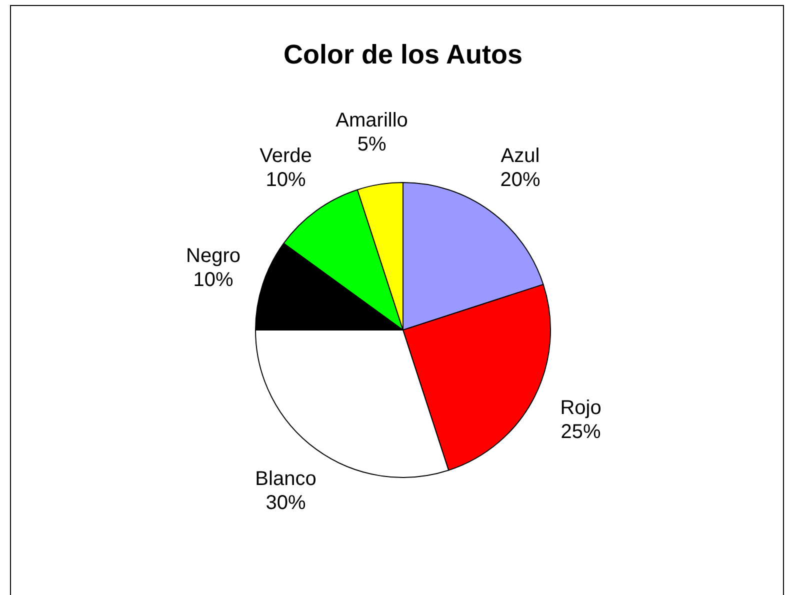 The height and width of the screenshot is (595, 794). Describe the element at coordinates (520, 180) in the screenshot. I see `data-label: 20%` at that location.